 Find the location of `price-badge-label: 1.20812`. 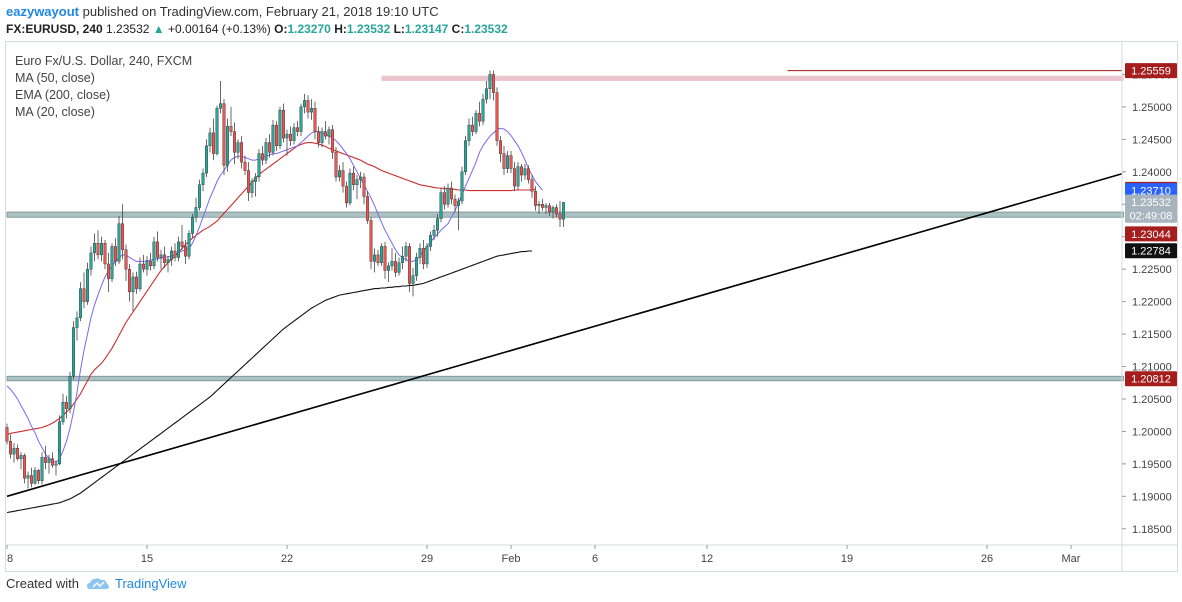

price-badge-label: 1.20812 is located at coordinates (1151, 380).